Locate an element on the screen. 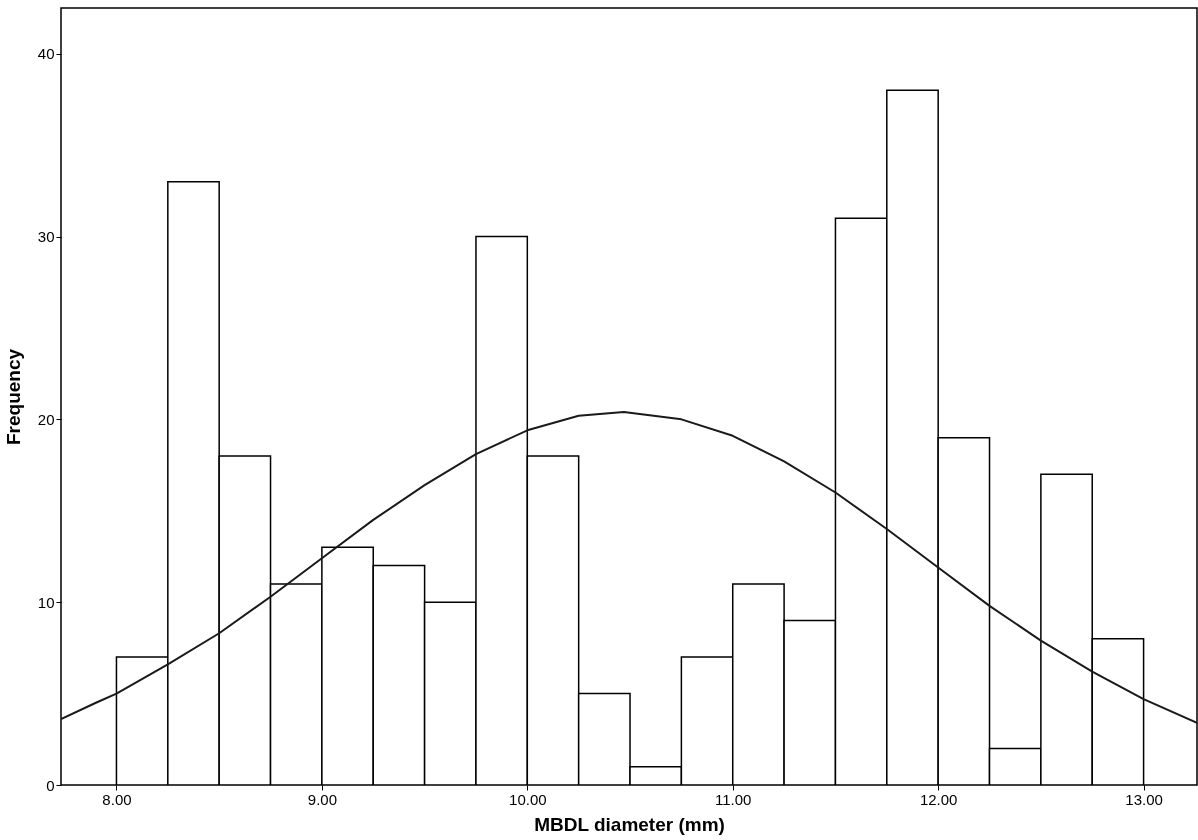  x-tick-label: 8.00 is located at coordinates (117, 799).